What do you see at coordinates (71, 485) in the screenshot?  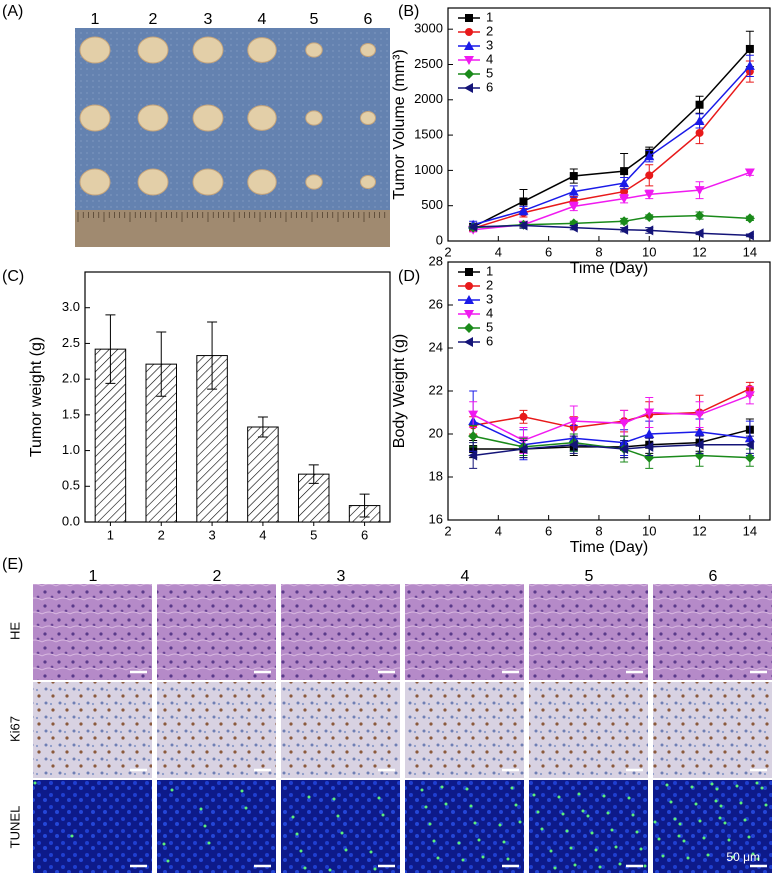 I see `y-tick-label: 0.5` at bounding box center [71, 485].